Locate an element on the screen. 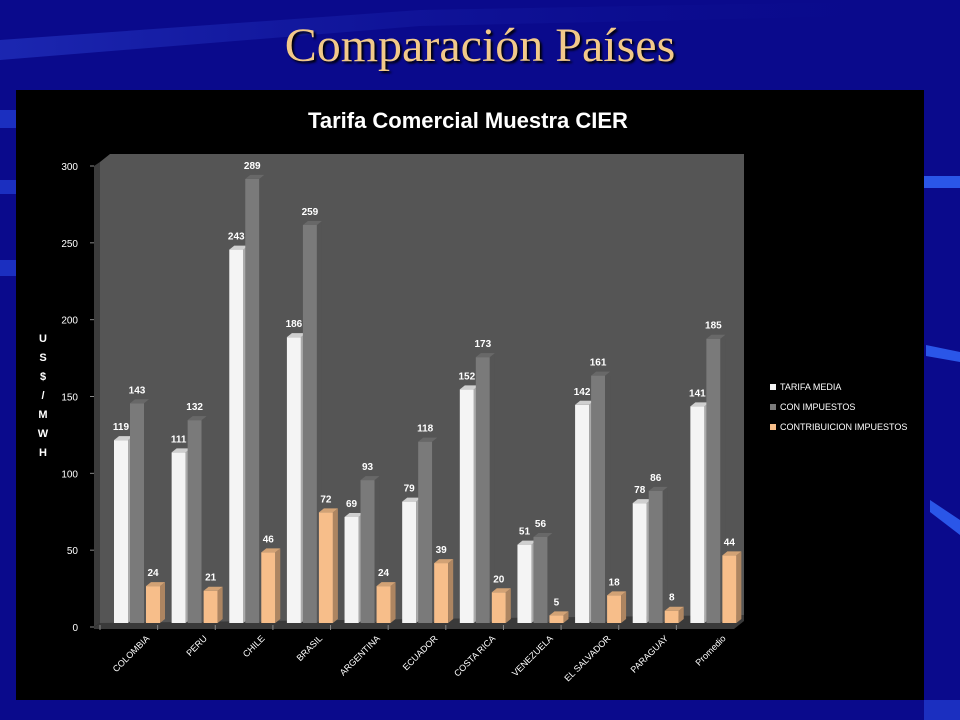 This screenshot has height=720, width=960. x-tick-label: ECUADOR is located at coordinates (420, 652).